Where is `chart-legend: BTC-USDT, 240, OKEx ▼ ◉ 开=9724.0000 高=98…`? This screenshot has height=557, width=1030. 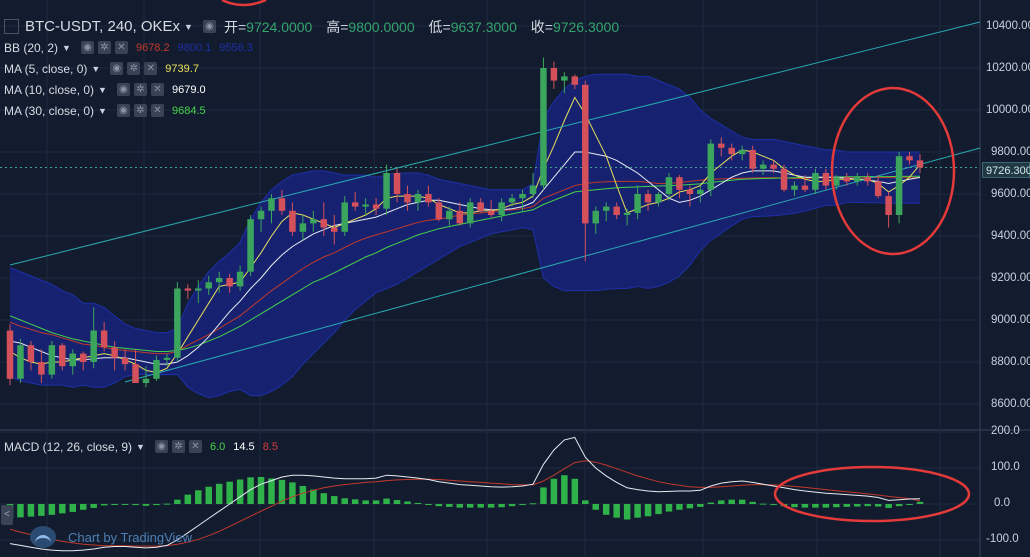
chart-legend: BTC-USDT, 240, OKEx ▼ ◉ 开=9724.0000 高=98… is located at coordinates (316, 68).